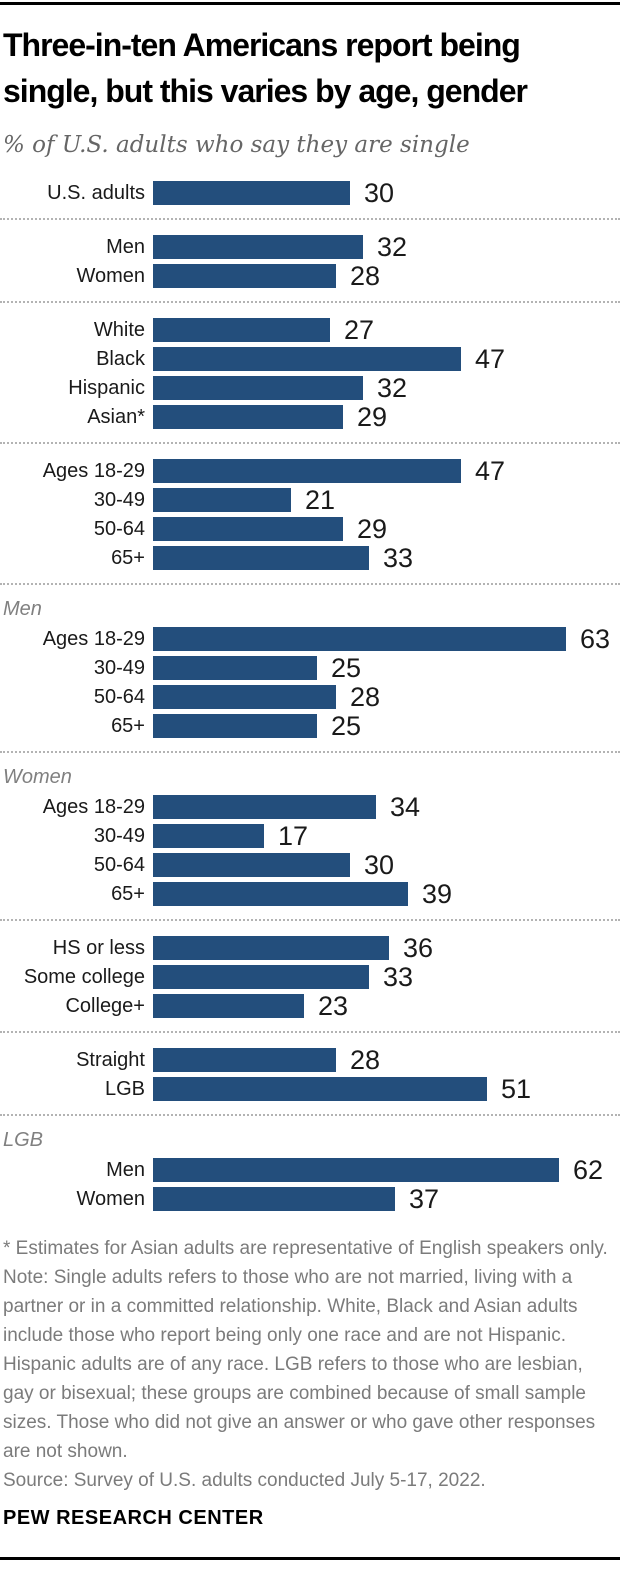 Image resolution: width=620 pixels, height=1576 pixels. What do you see at coordinates (320, 500) in the screenshot?
I see `value-label: 21` at bounding box center [320, 500].